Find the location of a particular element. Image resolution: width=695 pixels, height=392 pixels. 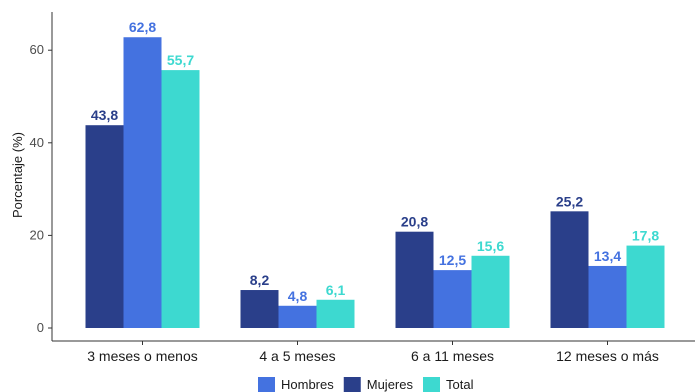

data-label-mujeres: 20,8 is located at coordinates (414, 222).